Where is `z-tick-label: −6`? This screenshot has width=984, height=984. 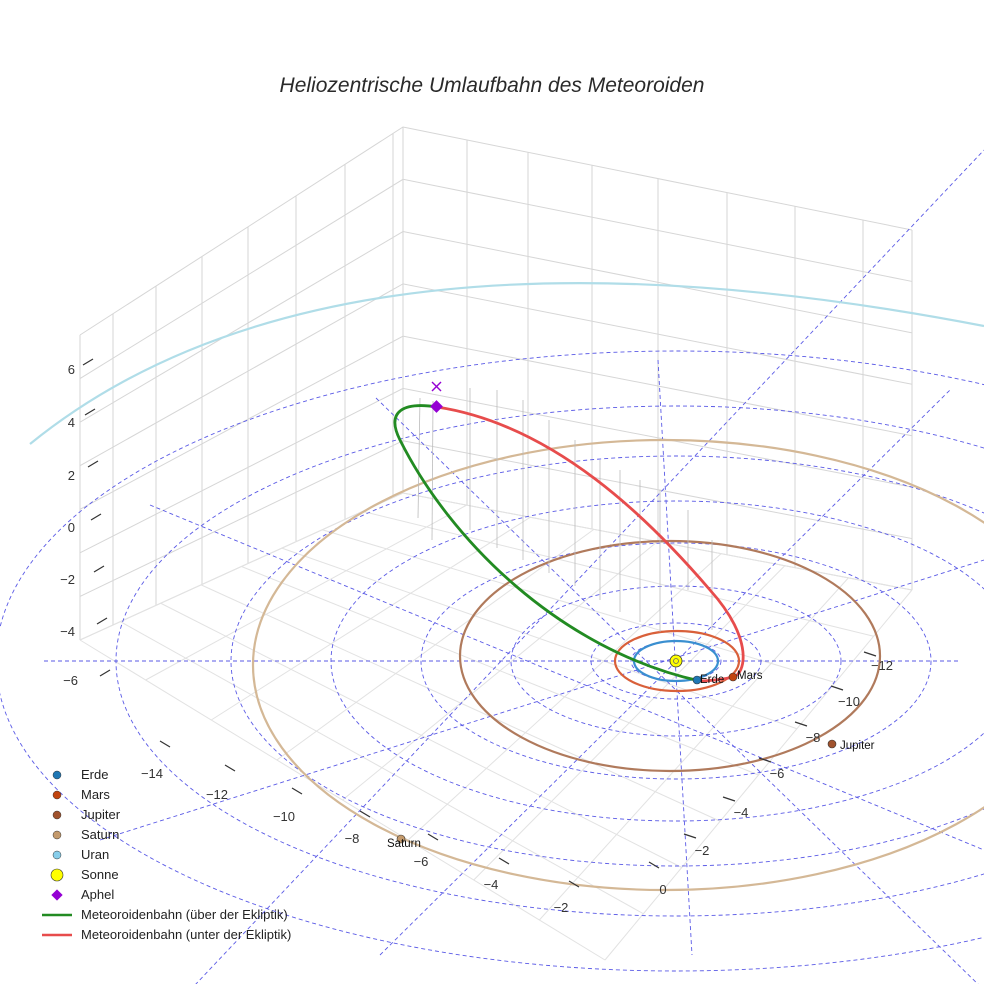 z-tick-label: −6 is located at coordinates (70, 680).